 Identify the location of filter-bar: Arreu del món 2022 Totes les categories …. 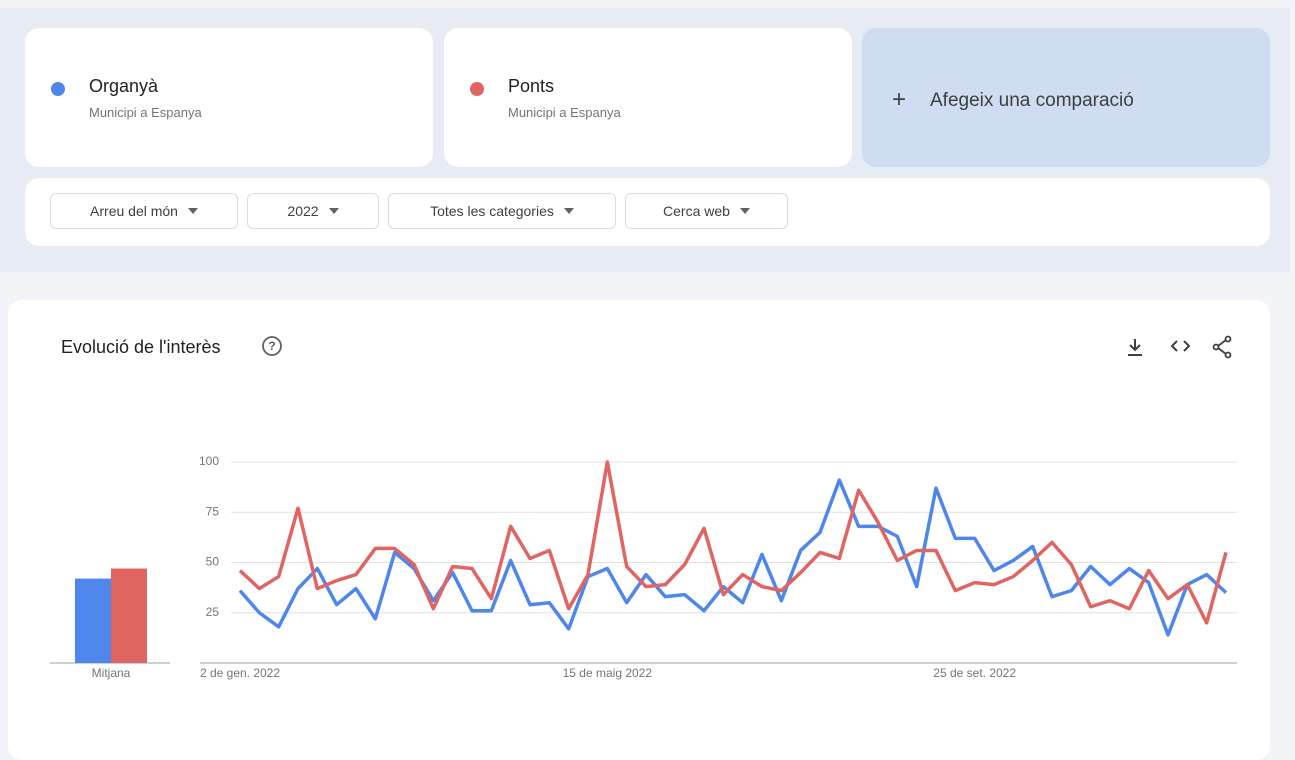
(647, 212).